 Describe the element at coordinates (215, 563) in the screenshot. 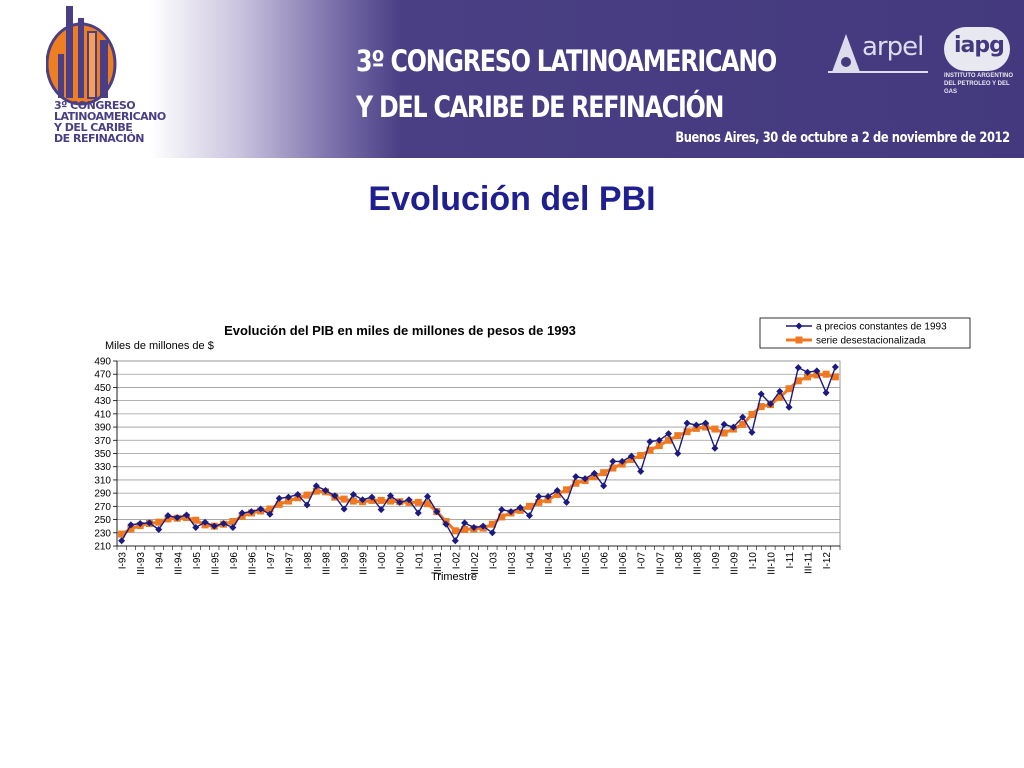

I see `x-tick-label: III-95` at that location.